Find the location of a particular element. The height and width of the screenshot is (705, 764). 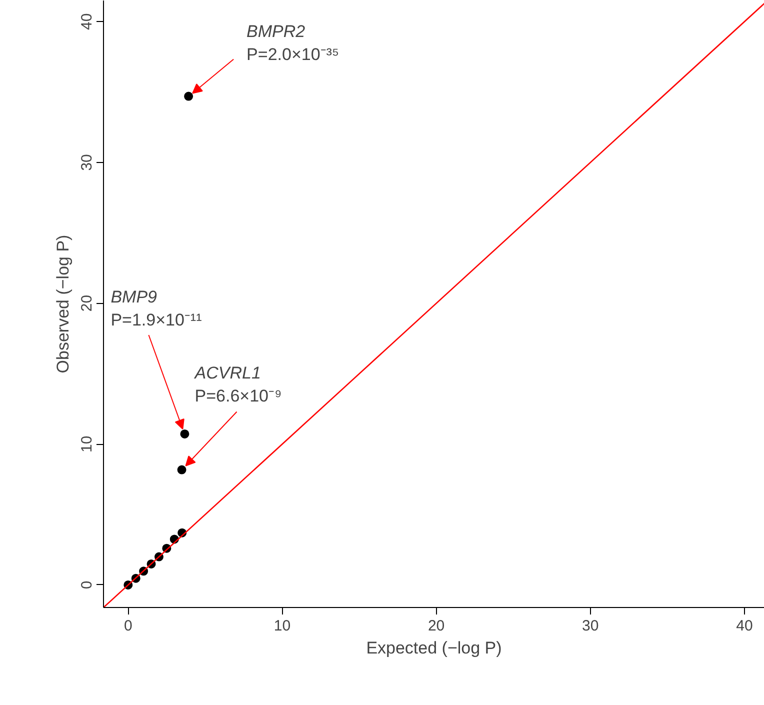

annotation: ACVRL1 P=6.6×10⁻⁹ is located at coordinates (238, 384).